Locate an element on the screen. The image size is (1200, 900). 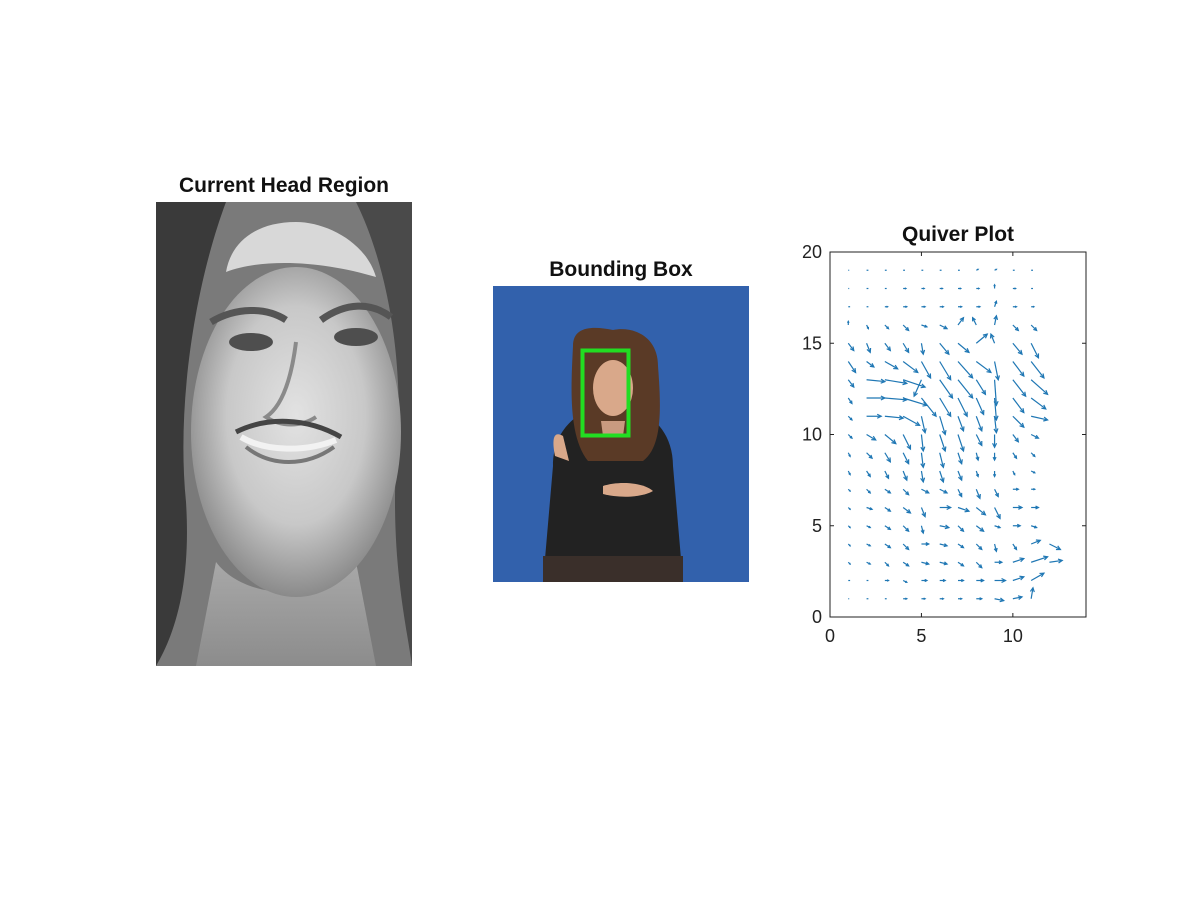
quiver-plot-title: Quiver Plot is located at coordinates (958, 234).